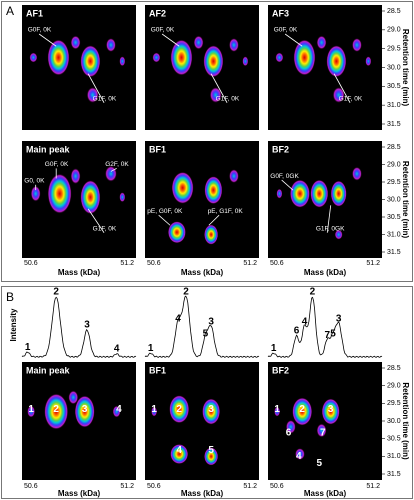  I want to click on y-tick-label: 29.0, so click(394, 30).